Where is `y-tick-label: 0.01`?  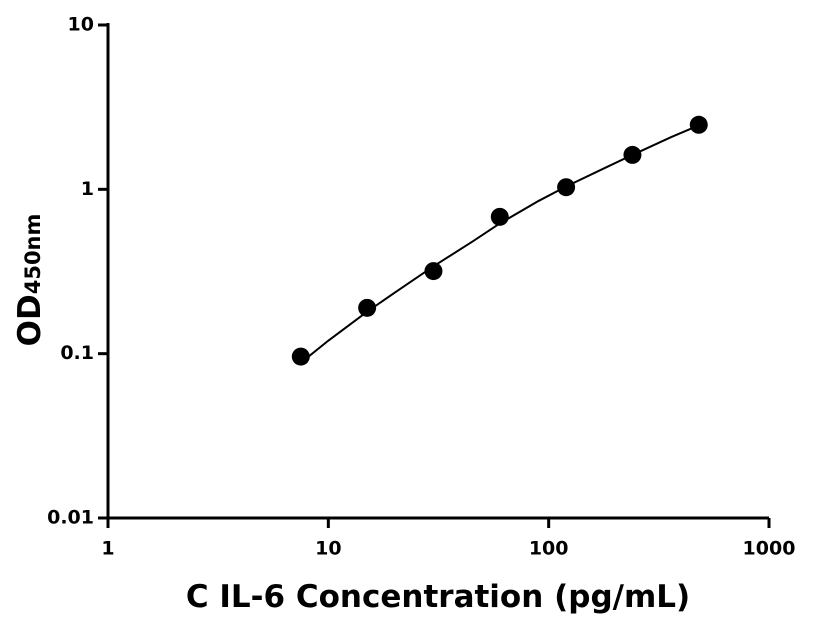 y-tick-label: 0.01 is located at coordinates (70, 518).